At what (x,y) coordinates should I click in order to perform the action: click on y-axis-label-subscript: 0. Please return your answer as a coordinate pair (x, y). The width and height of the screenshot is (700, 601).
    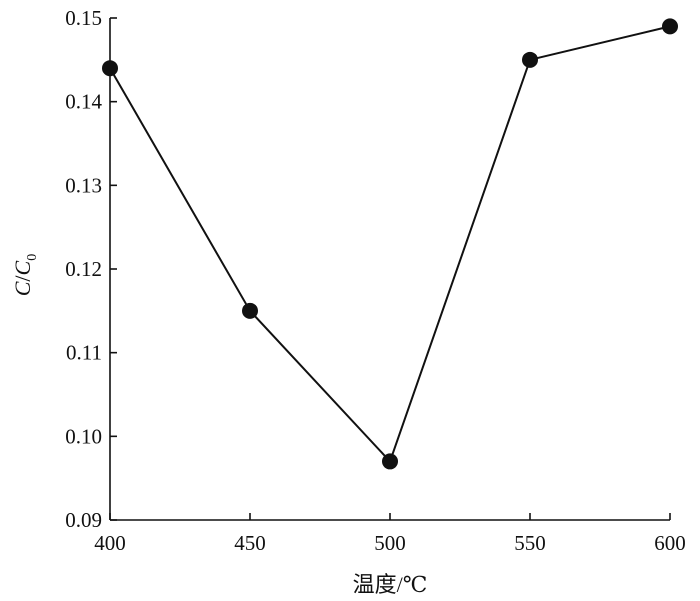
    Looking at the image, I should click on (32, 257).